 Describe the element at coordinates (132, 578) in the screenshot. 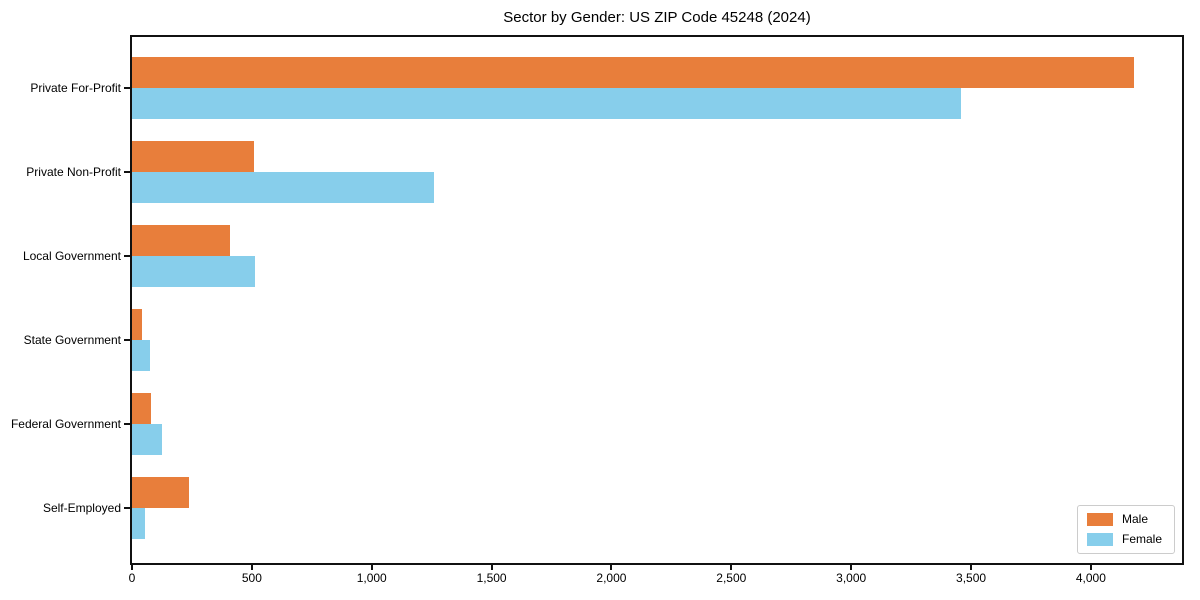

I see `x-tick-label-0: 0` at that location.